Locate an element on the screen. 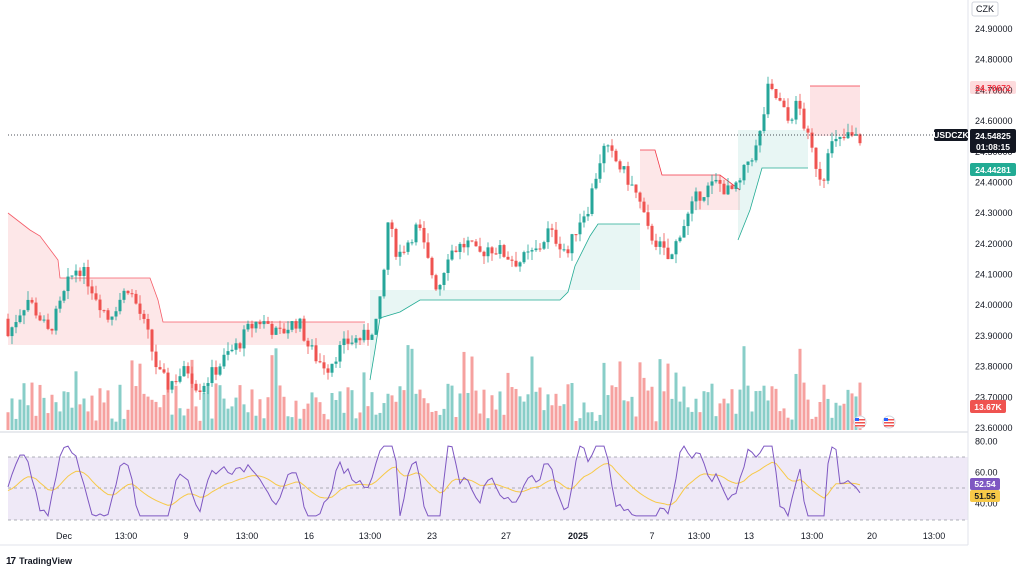 The width and height of the screenshot is (1024, 572). upper-target-label: 24.70672 is located at coordinates (993, 88).